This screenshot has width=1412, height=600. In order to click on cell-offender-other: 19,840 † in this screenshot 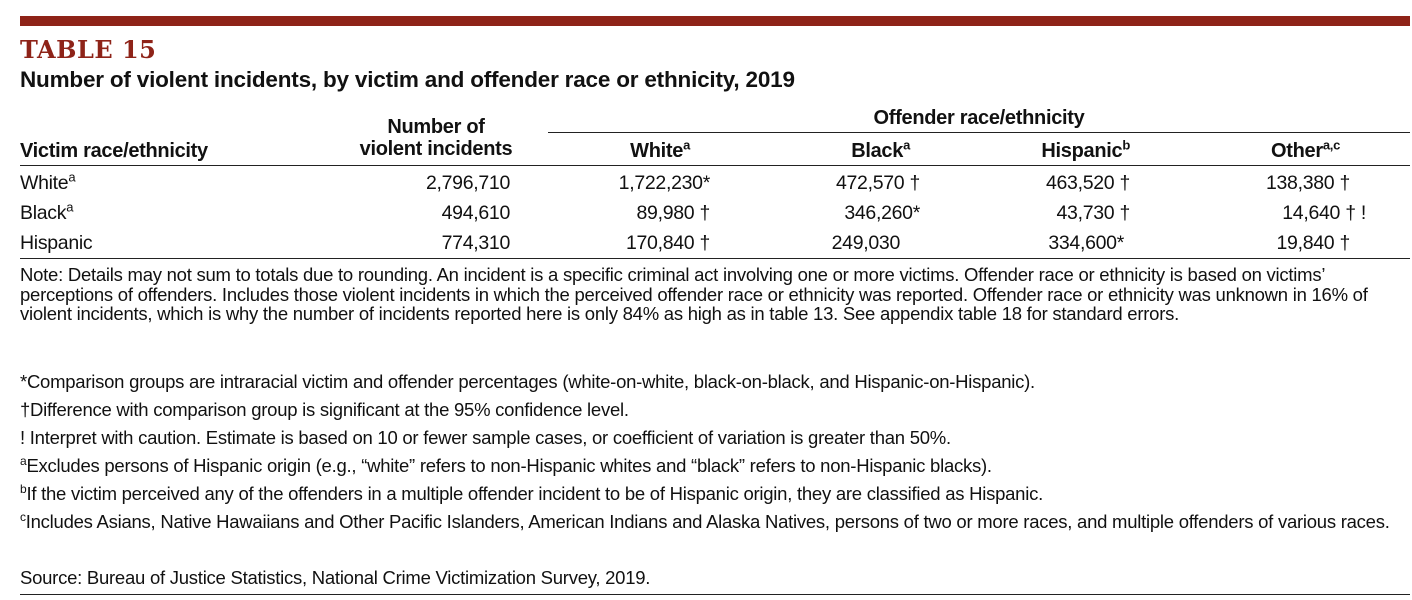, I will do `click(1313, 243)`.